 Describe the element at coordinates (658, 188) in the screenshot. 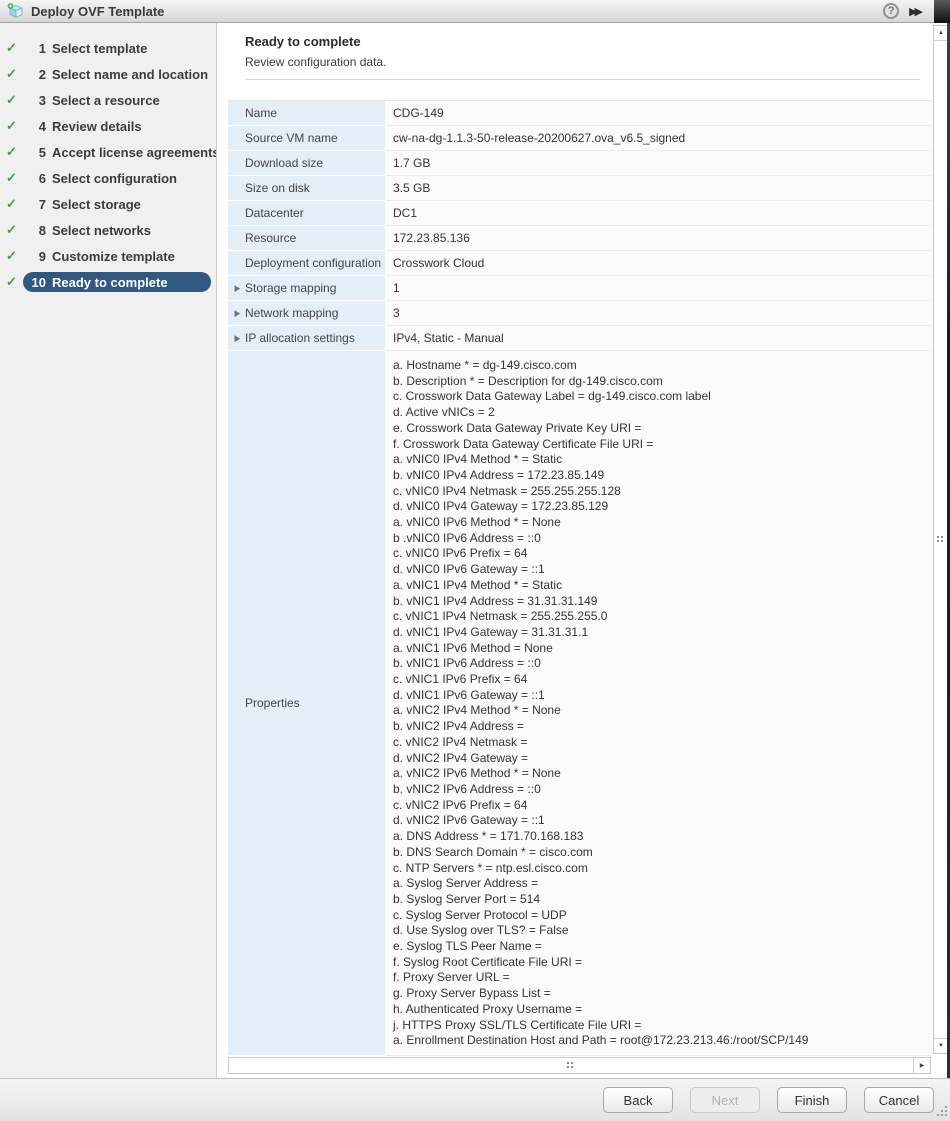

I see `row-value: 3.5 GB` at that location.